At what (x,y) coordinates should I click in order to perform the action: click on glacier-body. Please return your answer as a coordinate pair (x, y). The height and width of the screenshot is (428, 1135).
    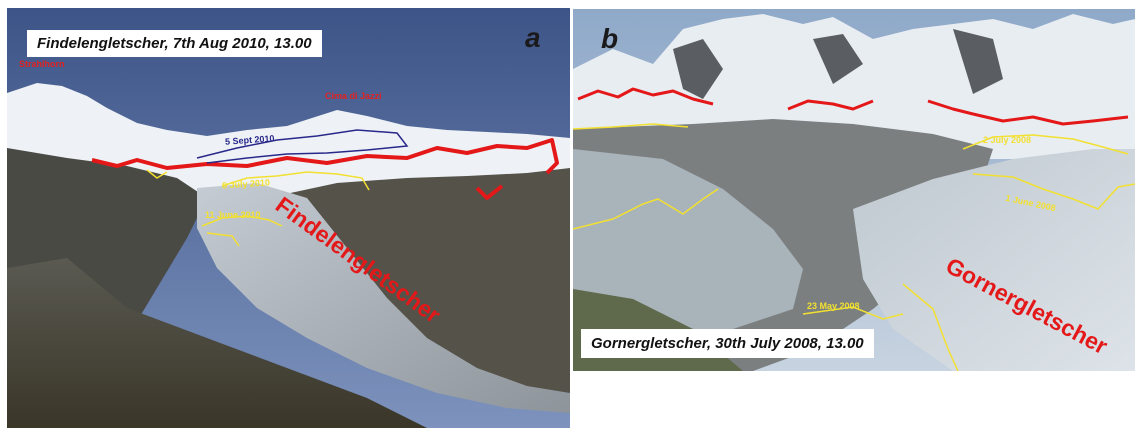
    Looking at the image, I should click on (994, 260).